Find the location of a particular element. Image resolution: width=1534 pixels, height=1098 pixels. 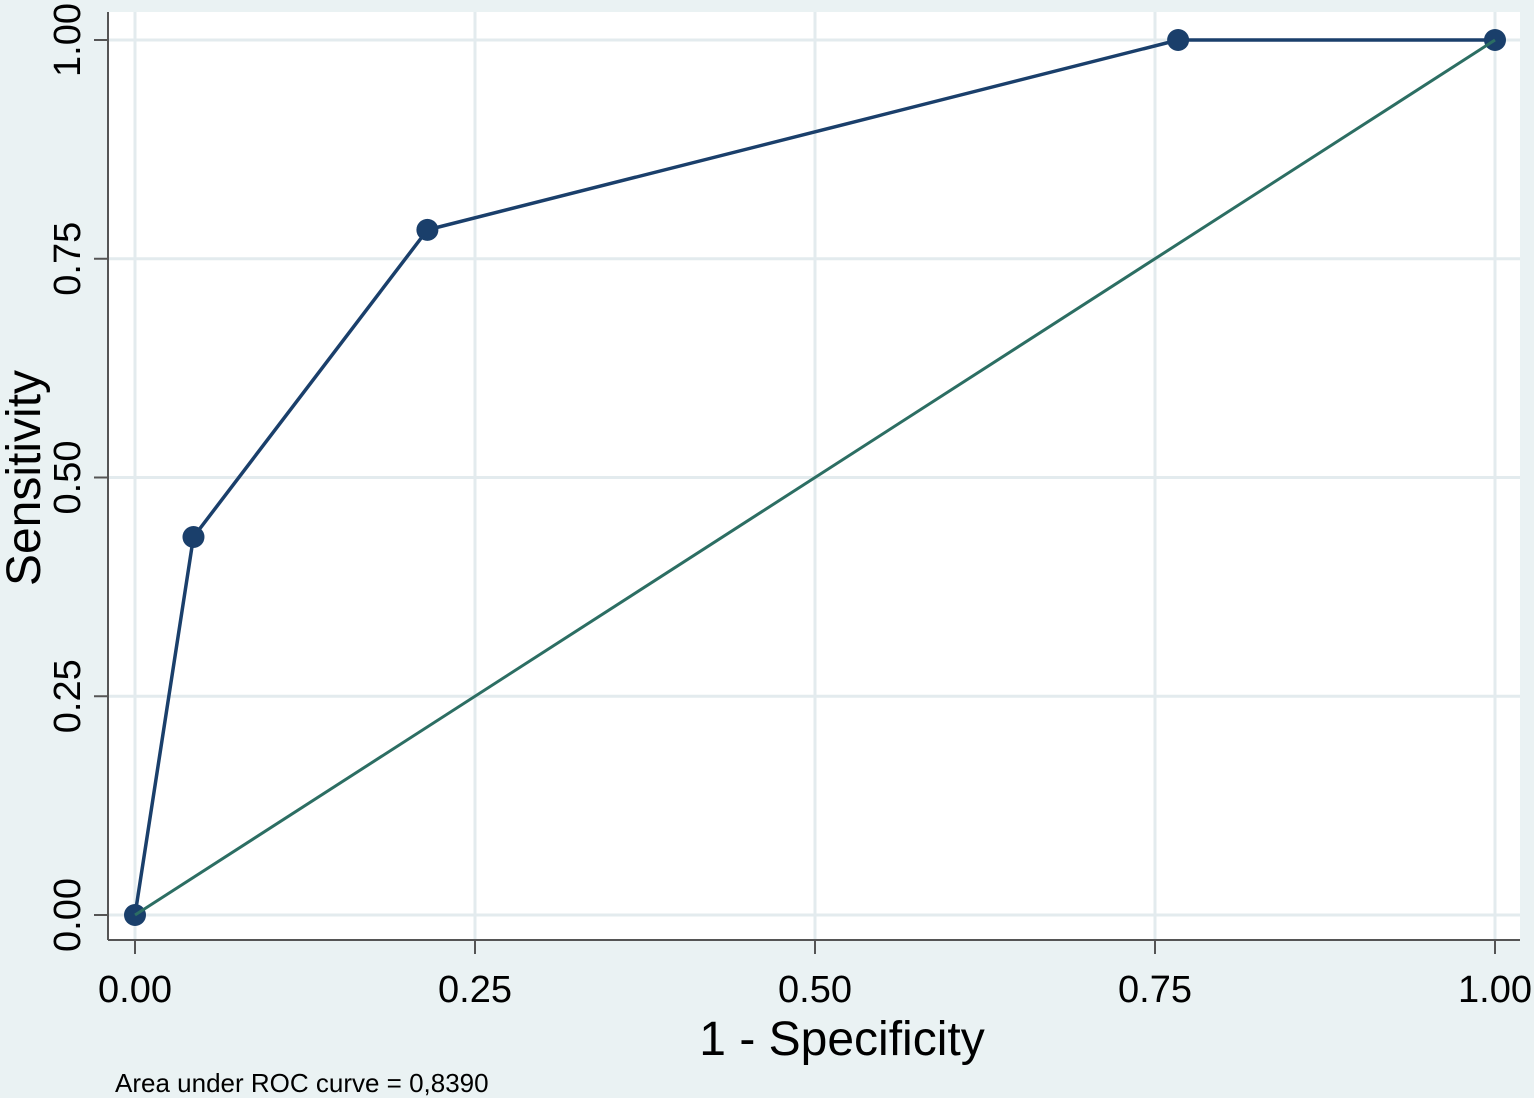

x-tick-label: 0.25 is located at coordinates (475, 990).